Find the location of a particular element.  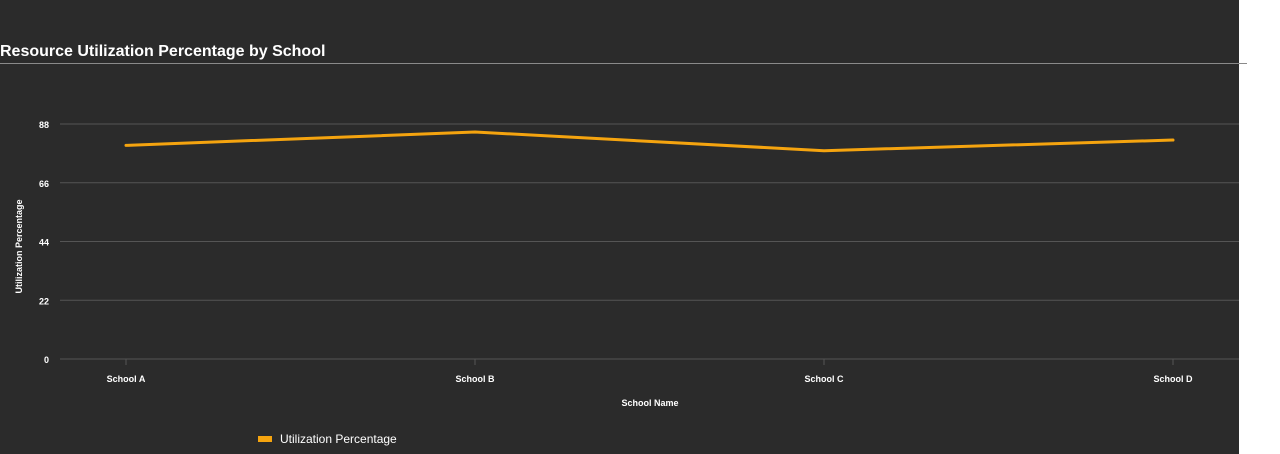

x-tick-label: School D is located at coordinates (1173, 379).